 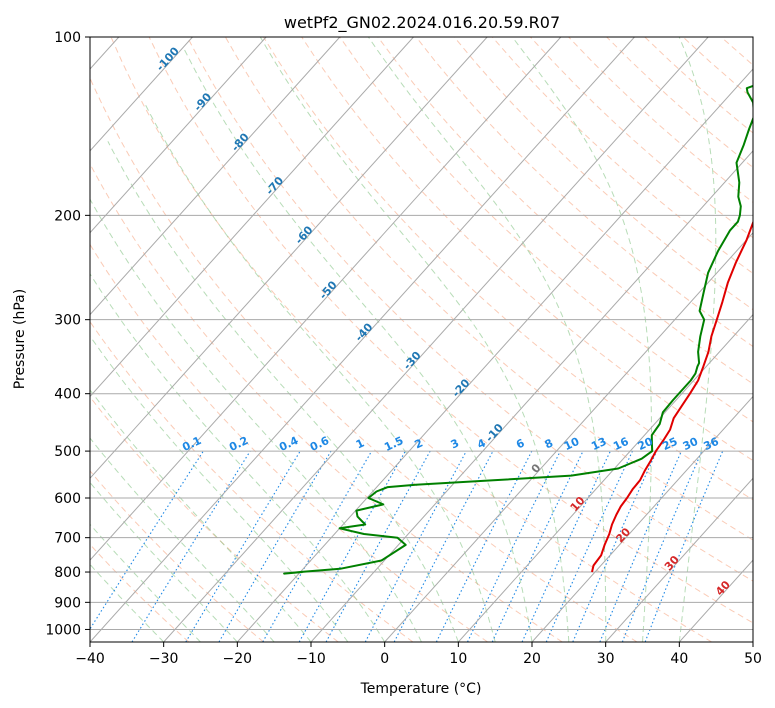 I want to click on y-tick-label: 700, so click(x=67, y=539).